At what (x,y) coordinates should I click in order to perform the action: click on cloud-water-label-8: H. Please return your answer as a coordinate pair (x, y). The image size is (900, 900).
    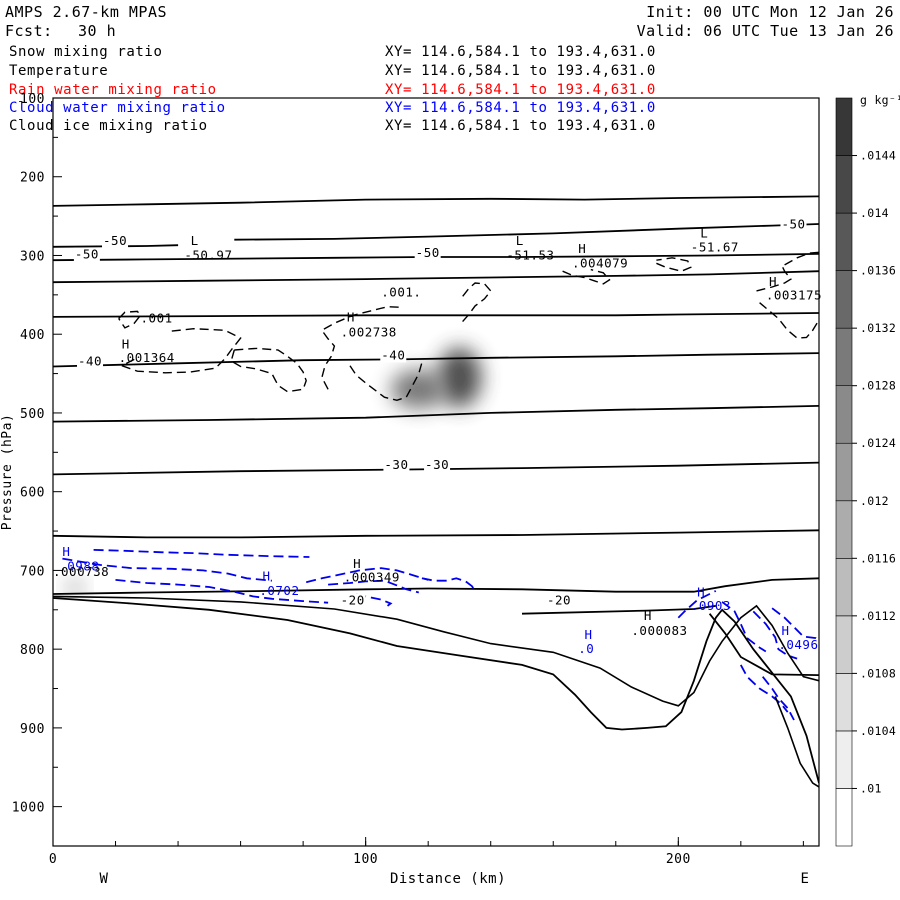
    Looking at the image, I should click on (785, 630).